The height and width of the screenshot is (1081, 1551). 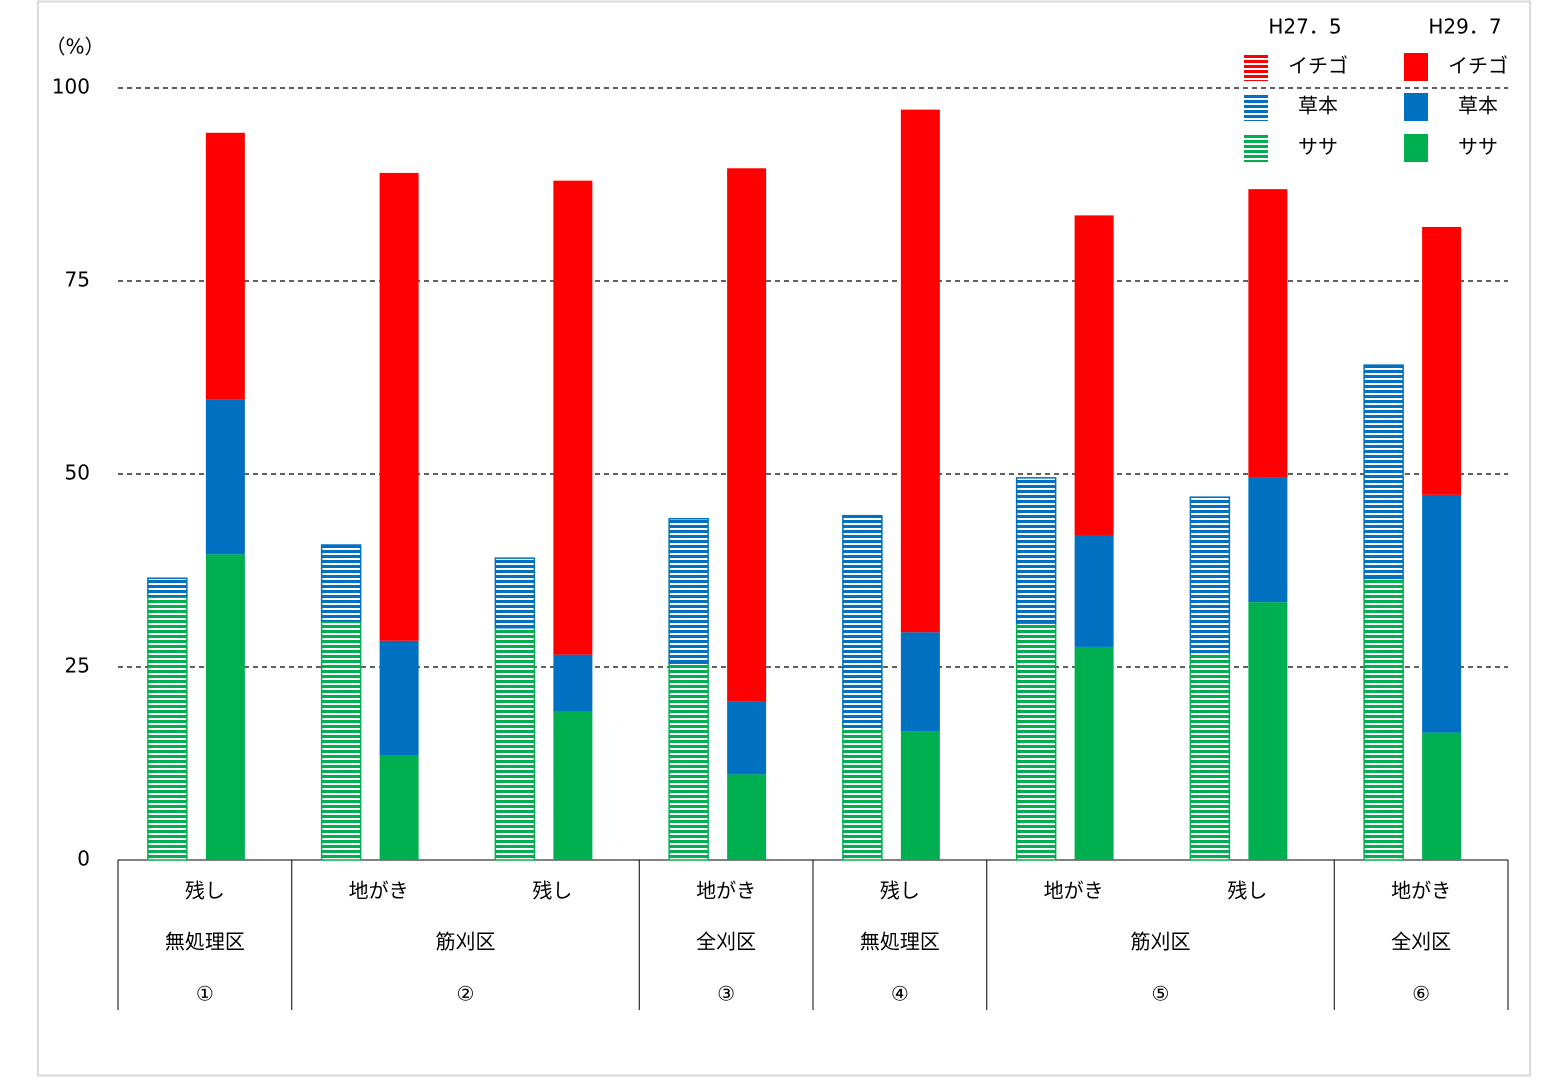 What do you see at coordinates (83, 859) in the screenshot?
I see `y-tick-label: 0` at bounding box center [83, 859].